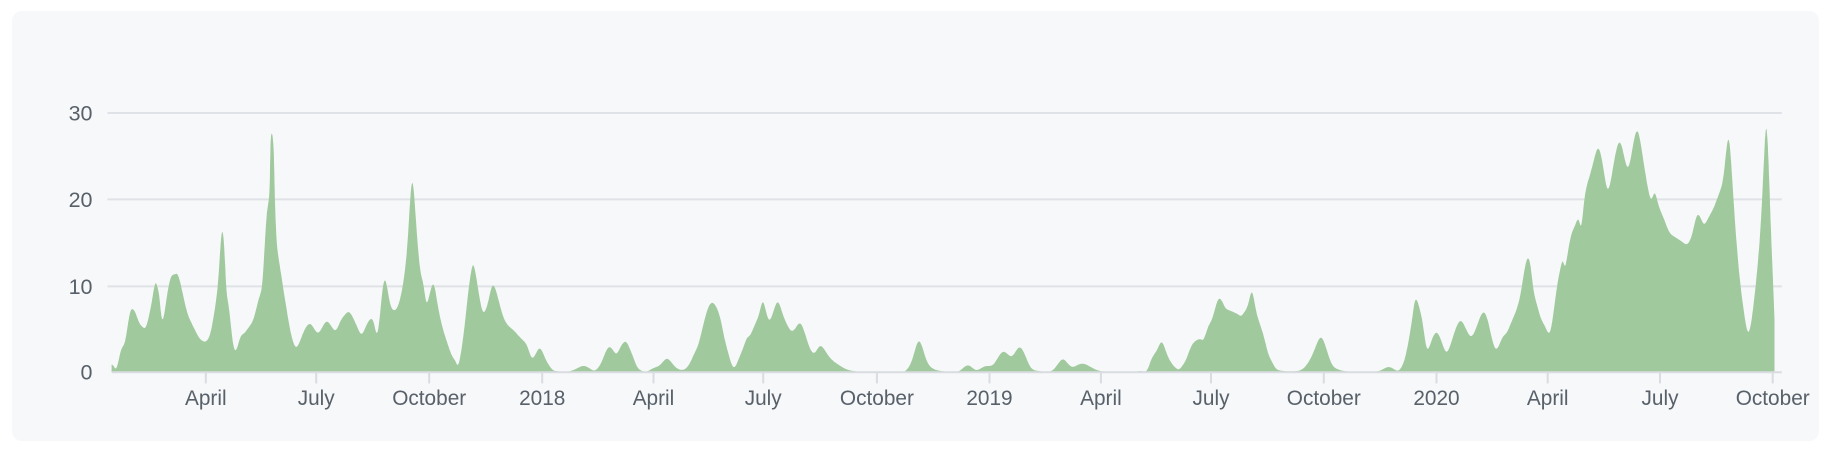 The width and height of the screenshot is (1832, 454). What do you see at coordinates (87, 373) in the screenshot?
I see `svg-text: 0` at bounding box center [87, 373].